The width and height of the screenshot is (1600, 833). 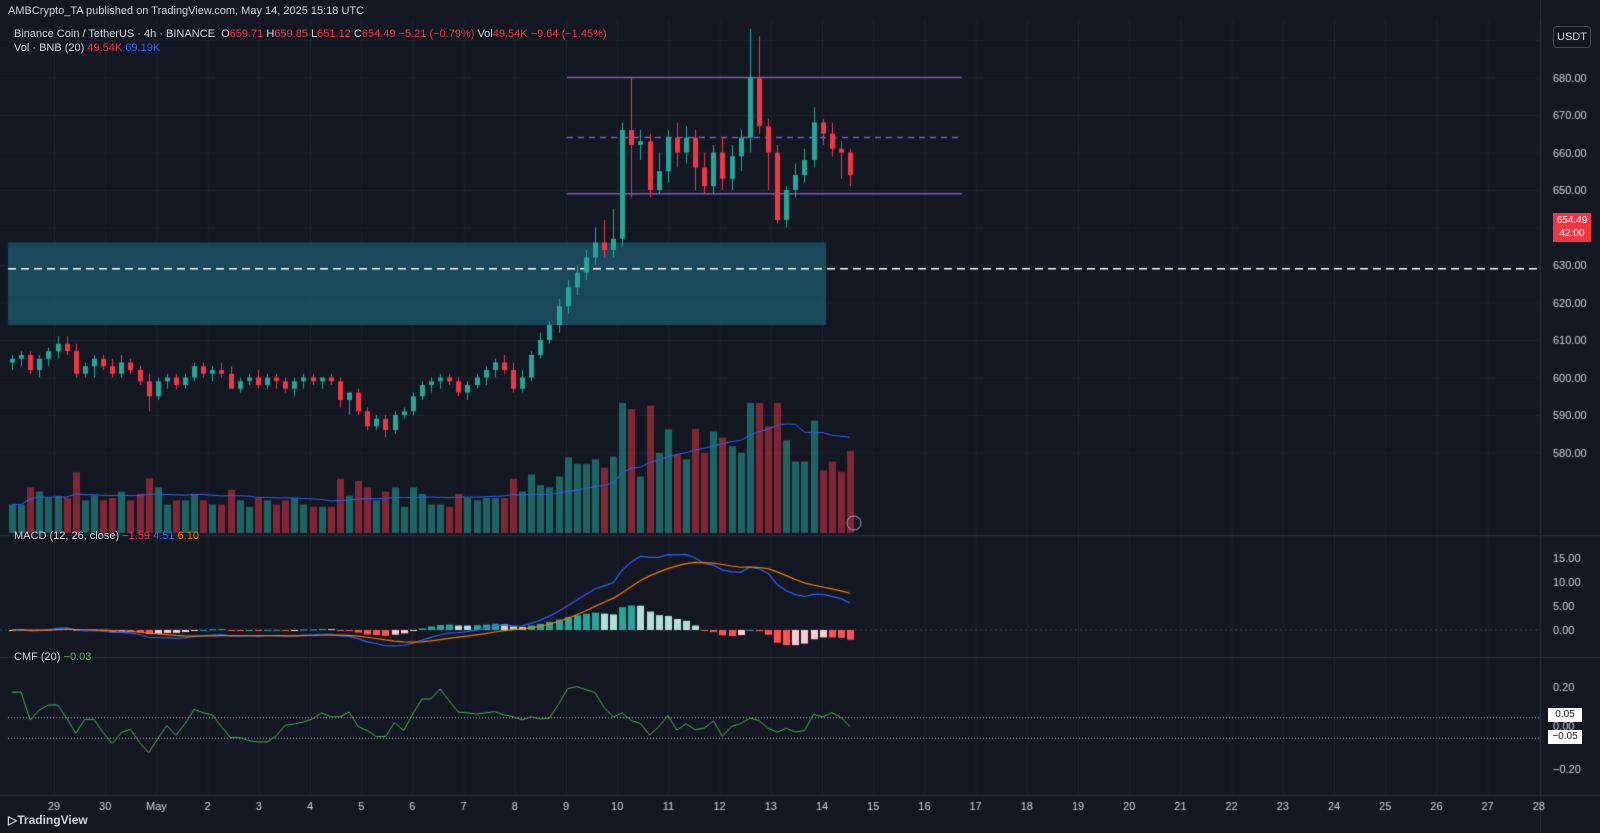 I want to click on macd-line-value: 4.51, so click(x=164, y=536).